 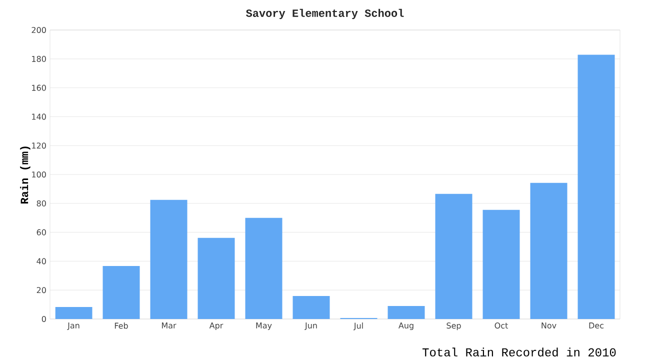 I want to click on x-tick-label: Oct, so click(x=501, y=325).